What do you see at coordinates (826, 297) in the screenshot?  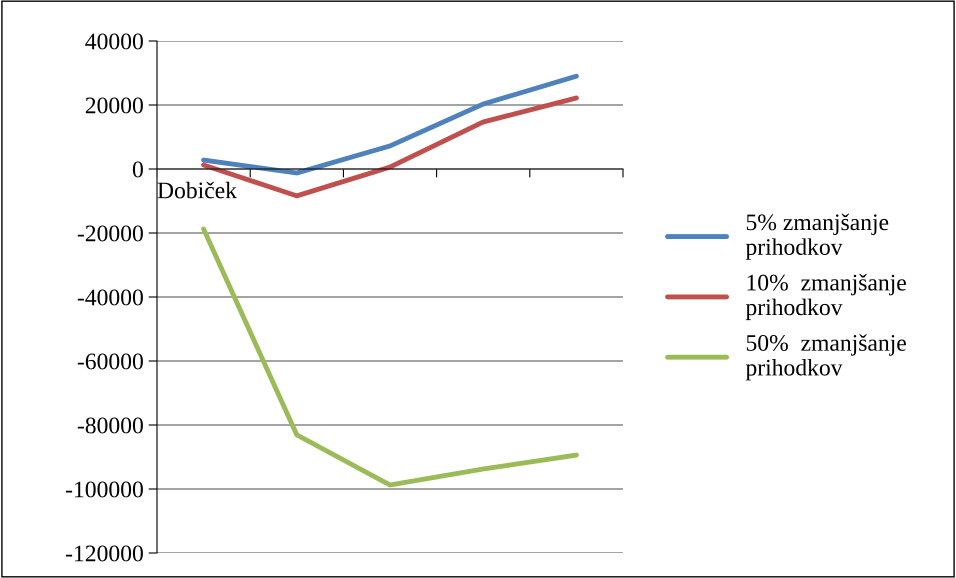 I see `legend-label: 10% zmanjšanje prihodkov` at bounding box center [826, 297].